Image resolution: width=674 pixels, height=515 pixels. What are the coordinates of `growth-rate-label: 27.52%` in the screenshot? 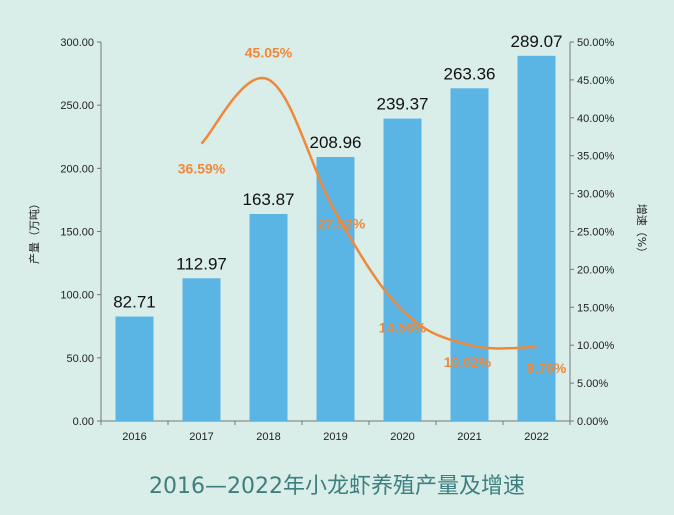 It's located at (342, 223).